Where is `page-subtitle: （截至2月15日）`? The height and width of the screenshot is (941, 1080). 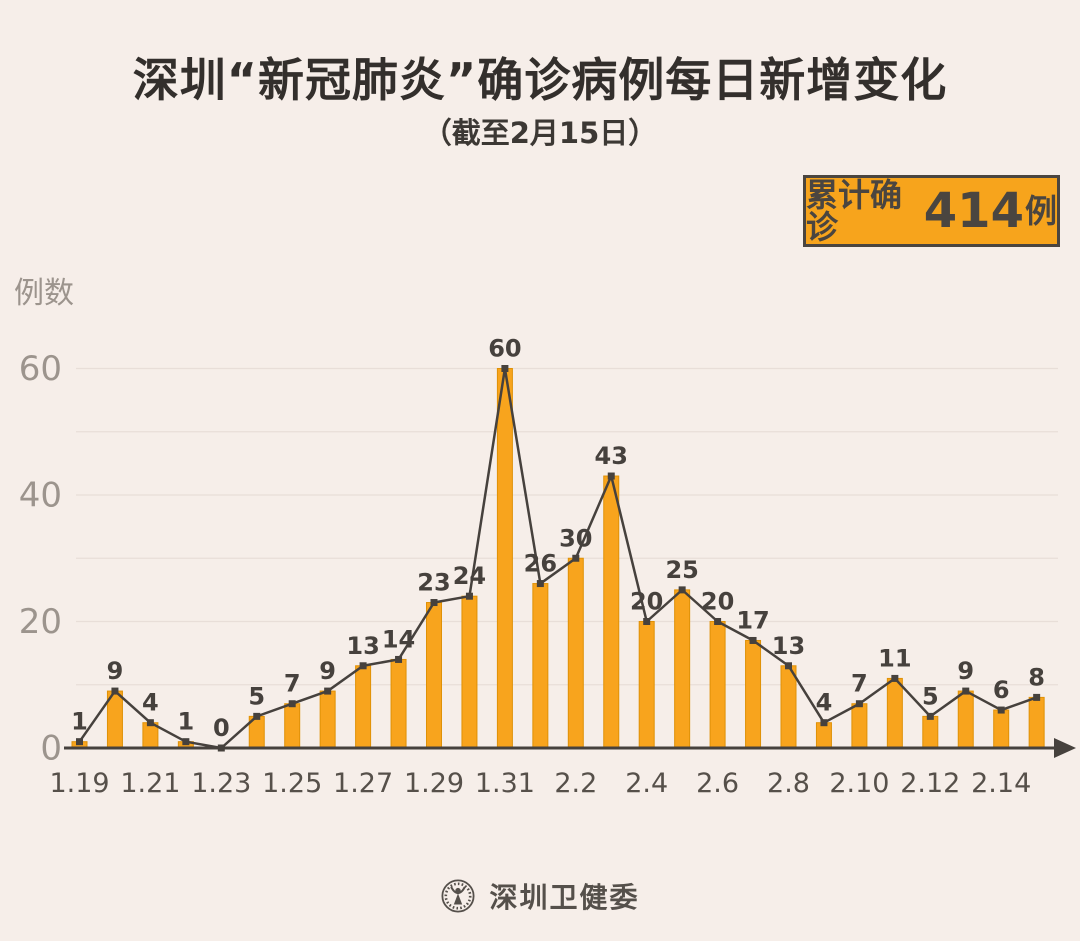
page-subtitle: （截至2月15日） is located at coordinates (540, 133).